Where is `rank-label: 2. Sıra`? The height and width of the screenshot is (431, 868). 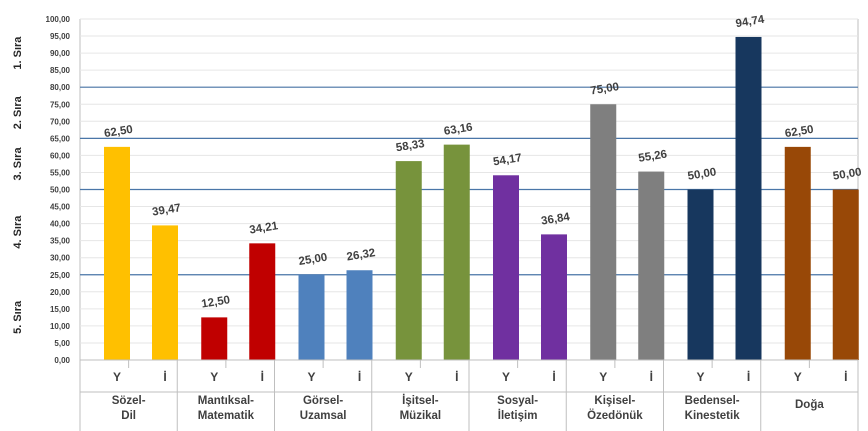 rank-label: 2. Sıra is located at coordinates (18, 112).